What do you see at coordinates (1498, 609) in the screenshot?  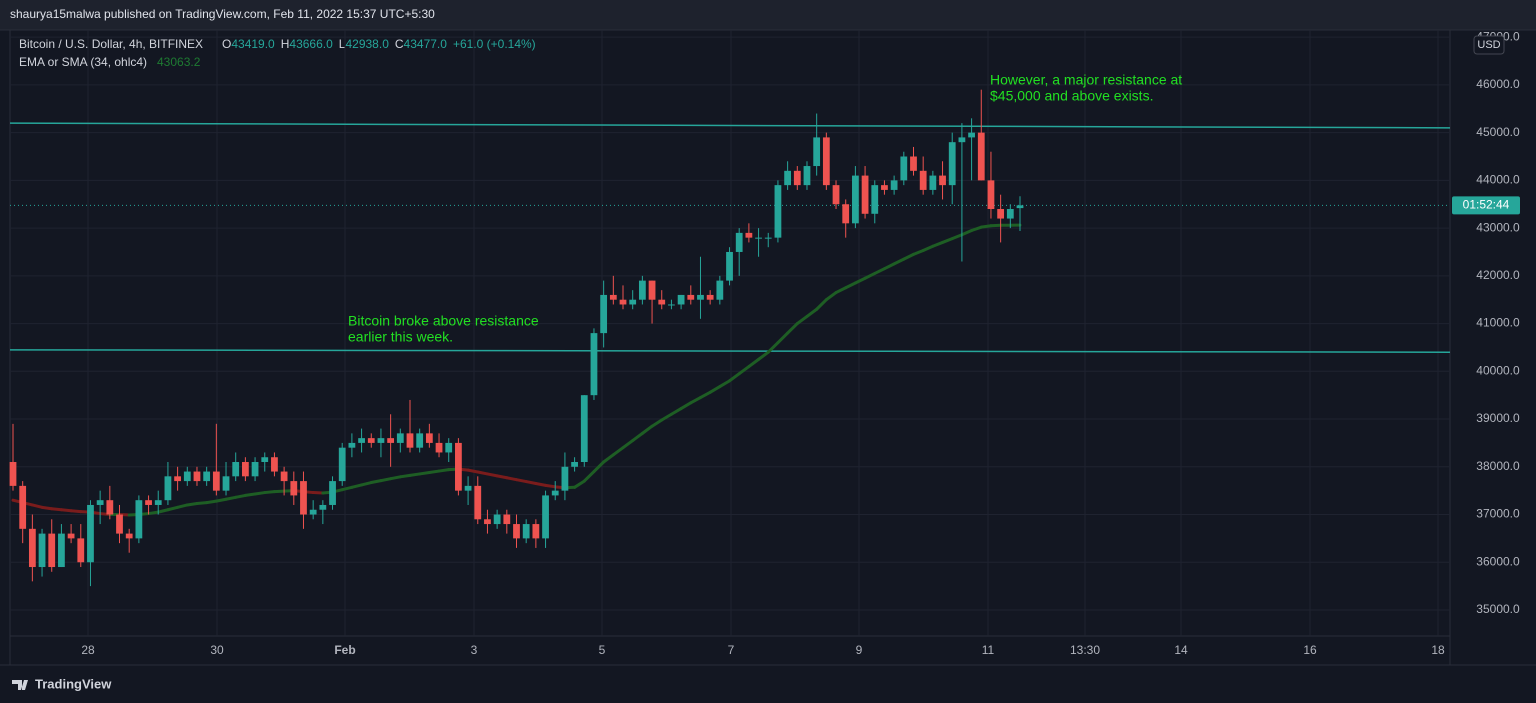 I see `y-tick-label: 35000.0` at bounding box center [1498, 609].